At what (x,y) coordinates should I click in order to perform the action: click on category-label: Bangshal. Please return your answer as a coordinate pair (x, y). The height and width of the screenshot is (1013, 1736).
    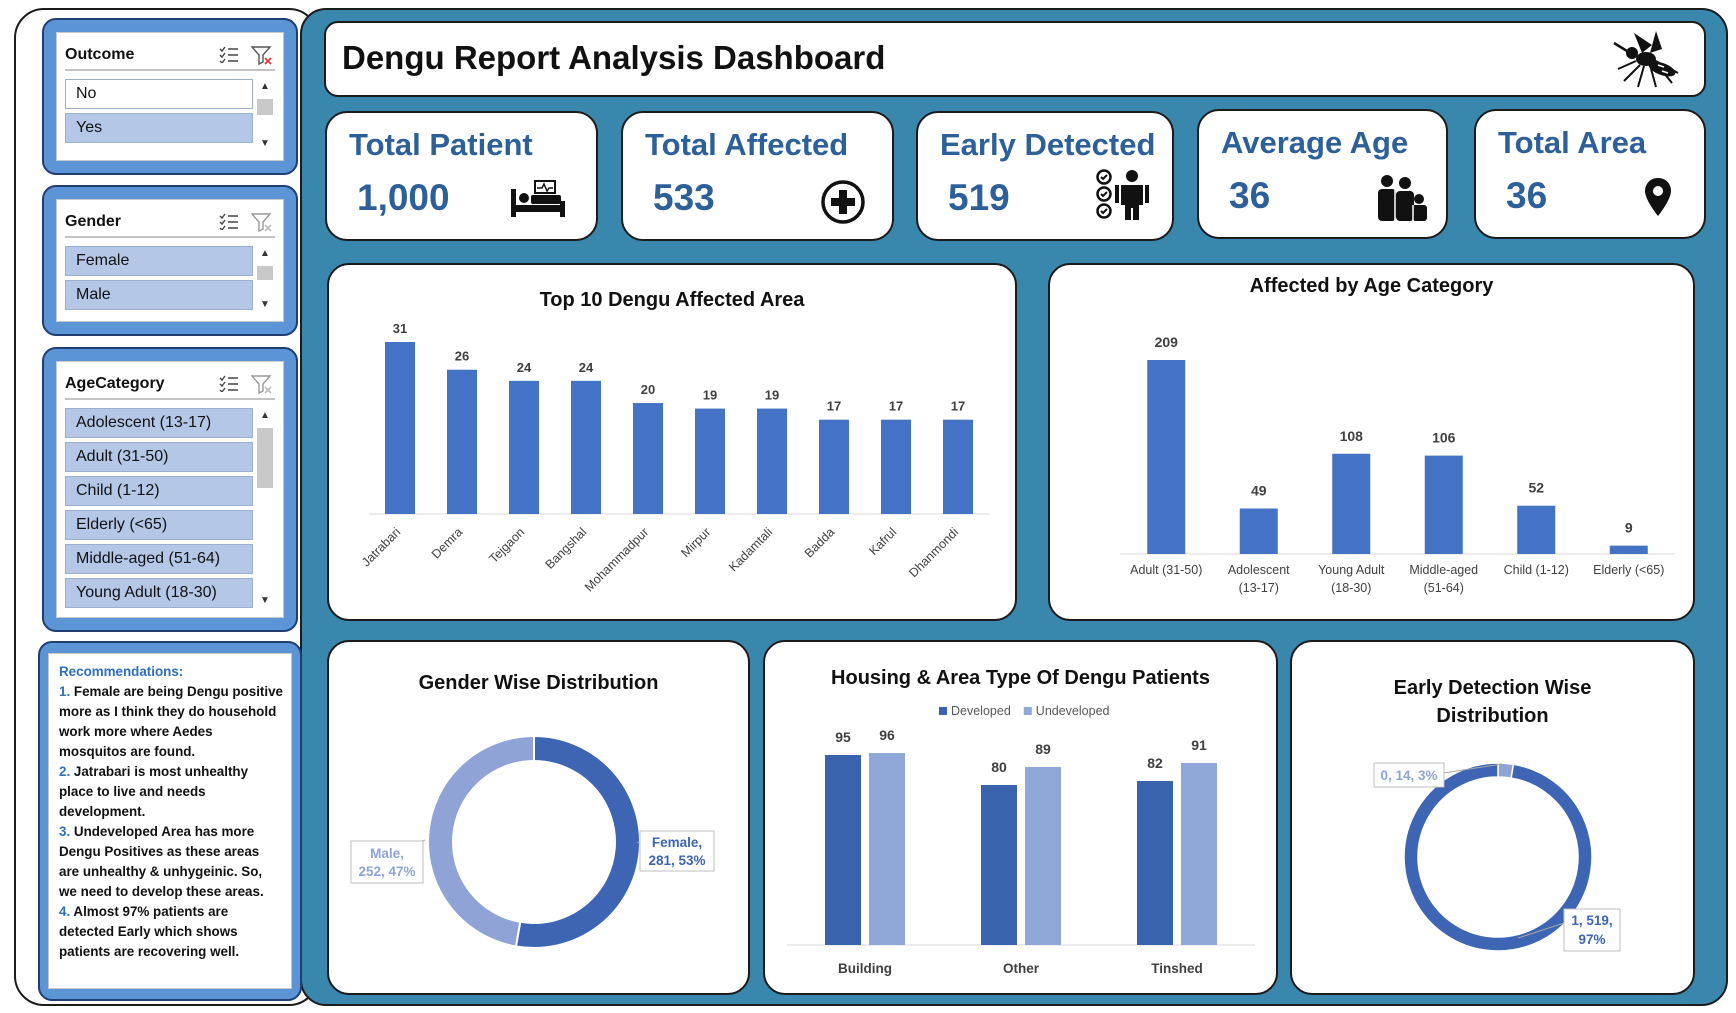
    Looking at the image, I should click on (566, 548).